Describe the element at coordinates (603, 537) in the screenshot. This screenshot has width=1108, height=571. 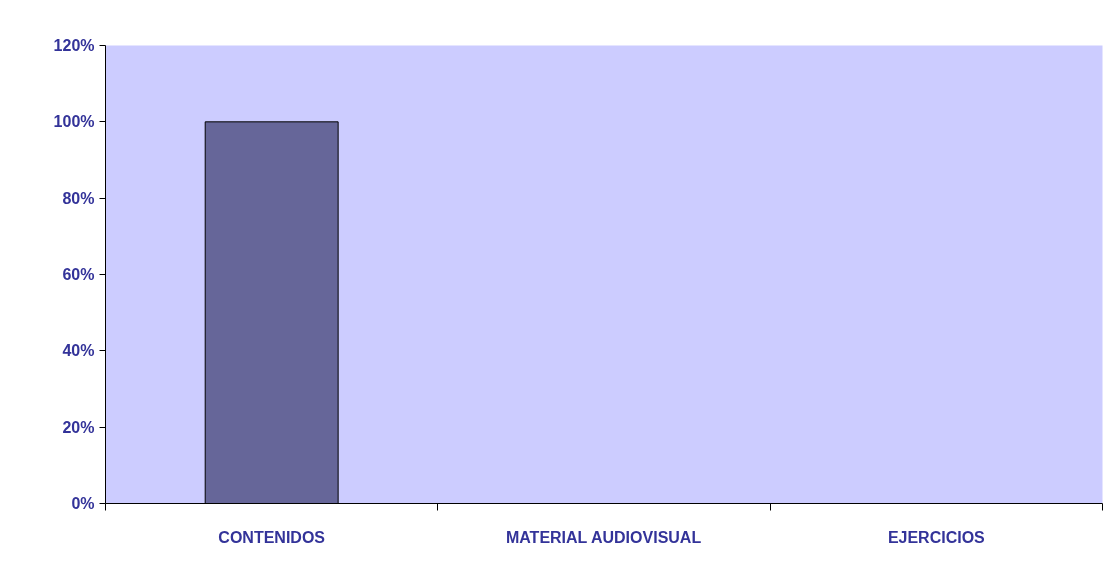
I see `x-tick-label: MATERIAL AUDIOVISUAL` at that location.